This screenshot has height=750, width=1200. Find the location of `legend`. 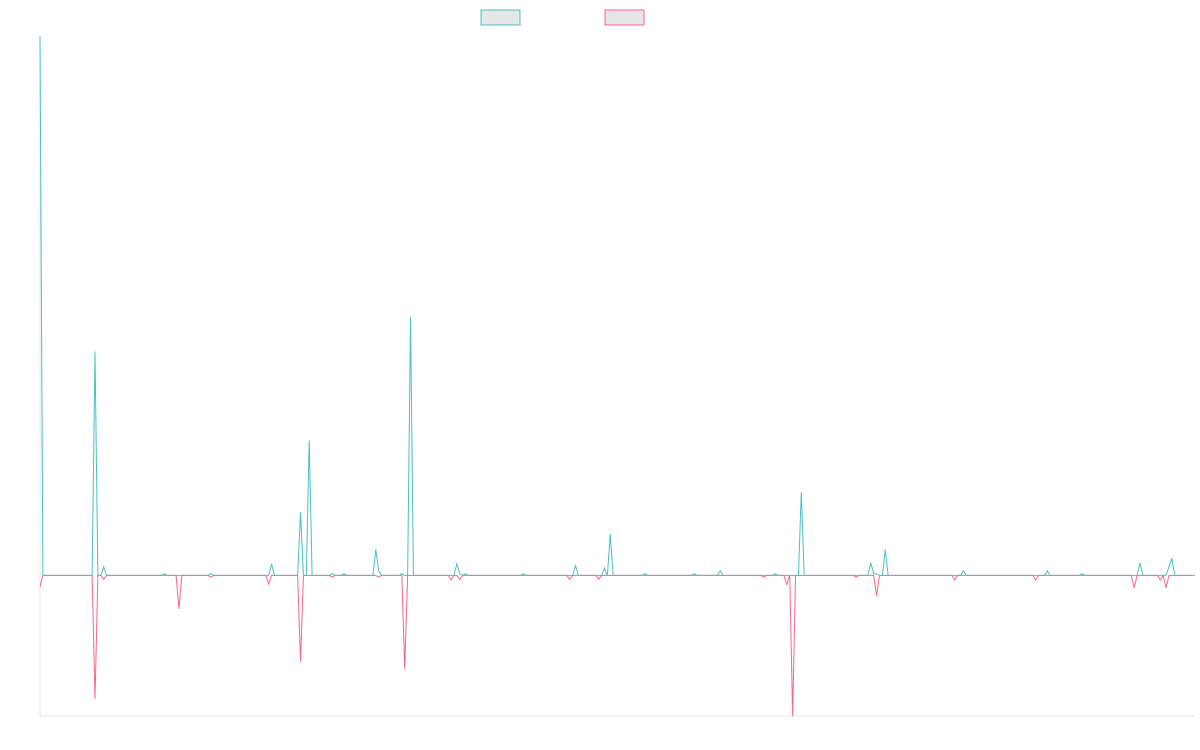

legend is located at coordinates (562, 17).